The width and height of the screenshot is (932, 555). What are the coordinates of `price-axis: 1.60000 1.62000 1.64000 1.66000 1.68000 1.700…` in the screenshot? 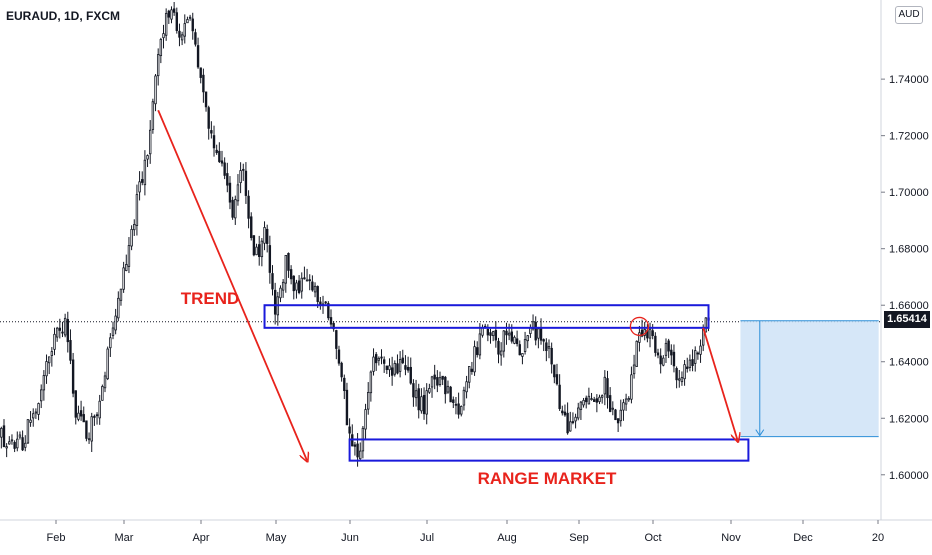 It's located at (905, 278).